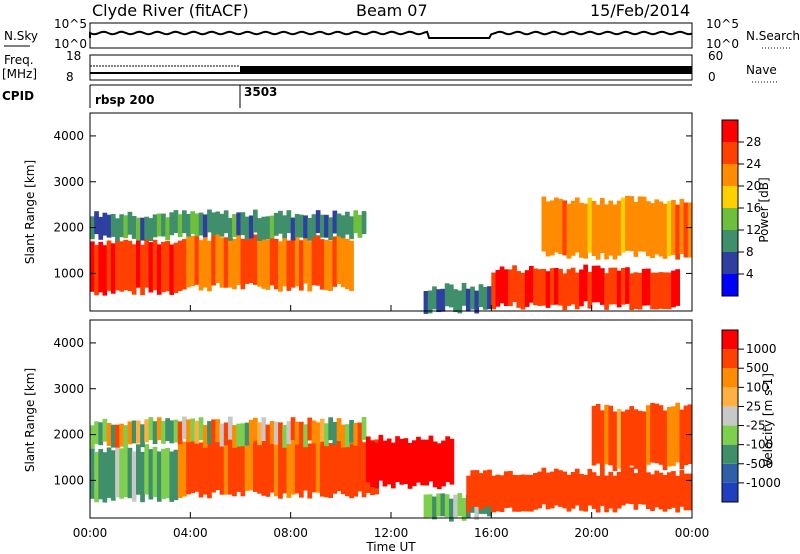 Image resolution: width=800 pixels, height=554 pixels. I want to click on time-axis-label: Time UT, so click(390, 547).